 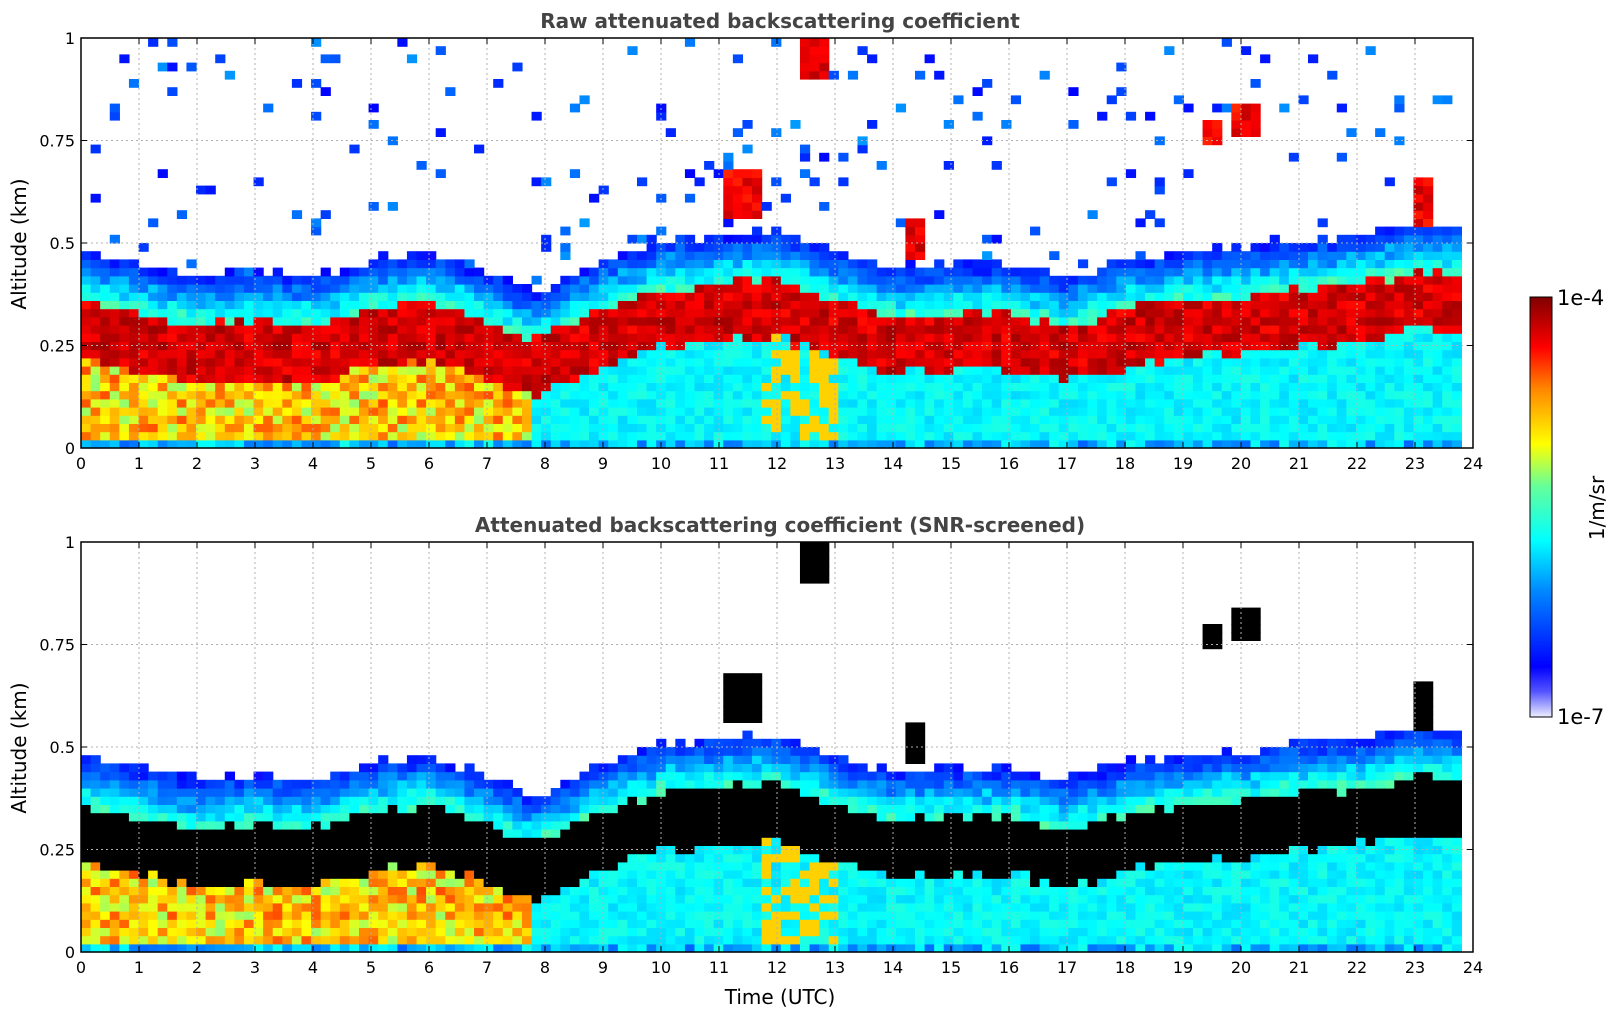 I want to click on x-tick-label: 6, so click(x=429, y=463).